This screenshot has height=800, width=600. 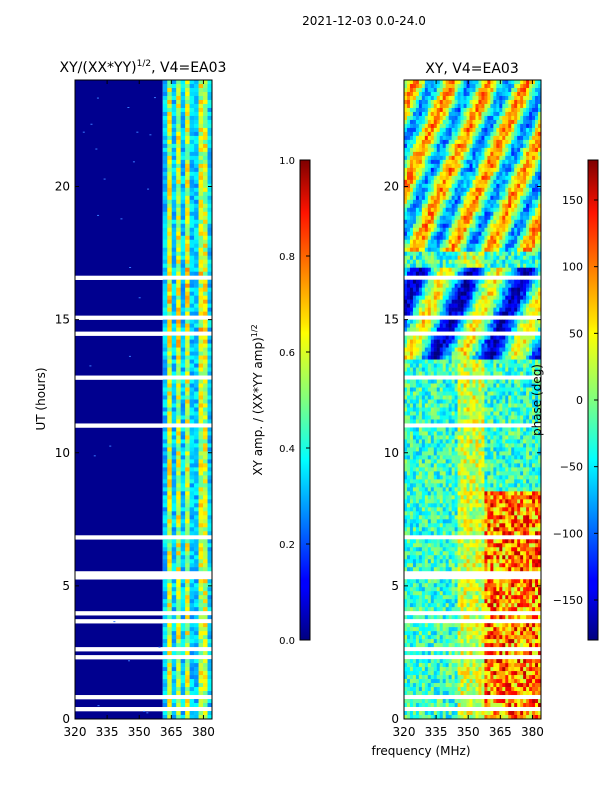 I want to click on y-tick-label: 20, so click(x=62, y=187).